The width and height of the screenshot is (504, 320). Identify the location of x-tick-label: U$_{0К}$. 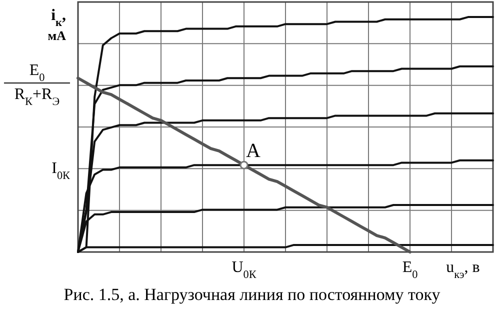
(244, 270).